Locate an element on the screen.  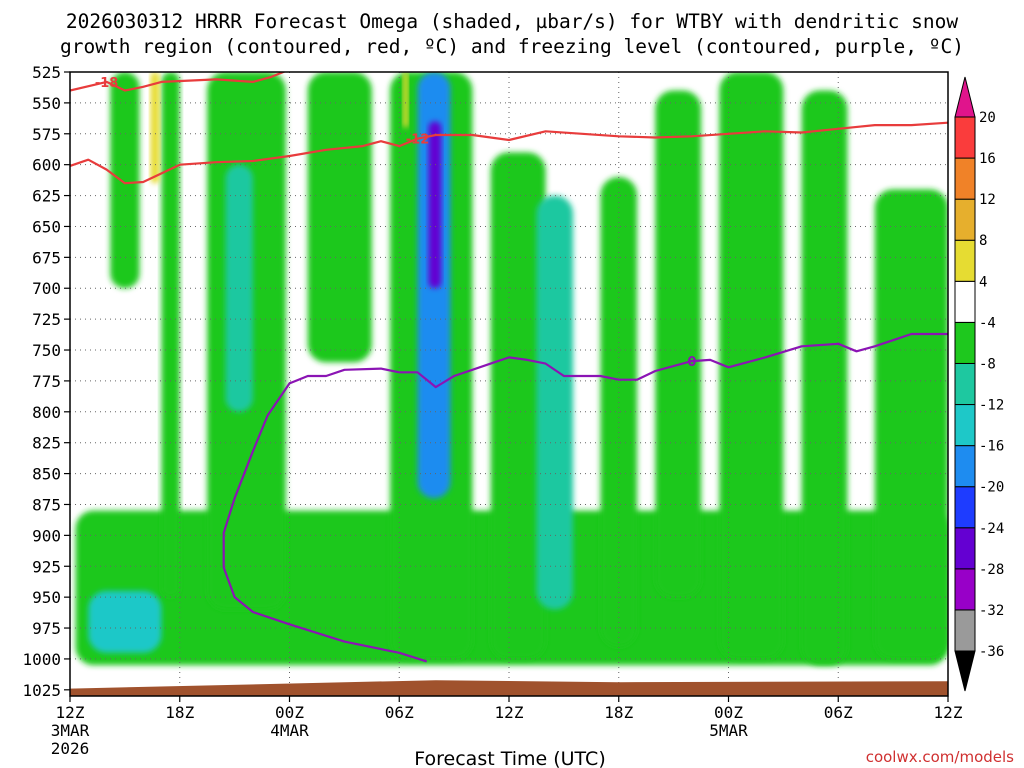
omega-colorbar: -36 -32 -28 -24 -20 -16 -12 -8 -4 4 8 12 16 20 is located at coordinates (979, 384).